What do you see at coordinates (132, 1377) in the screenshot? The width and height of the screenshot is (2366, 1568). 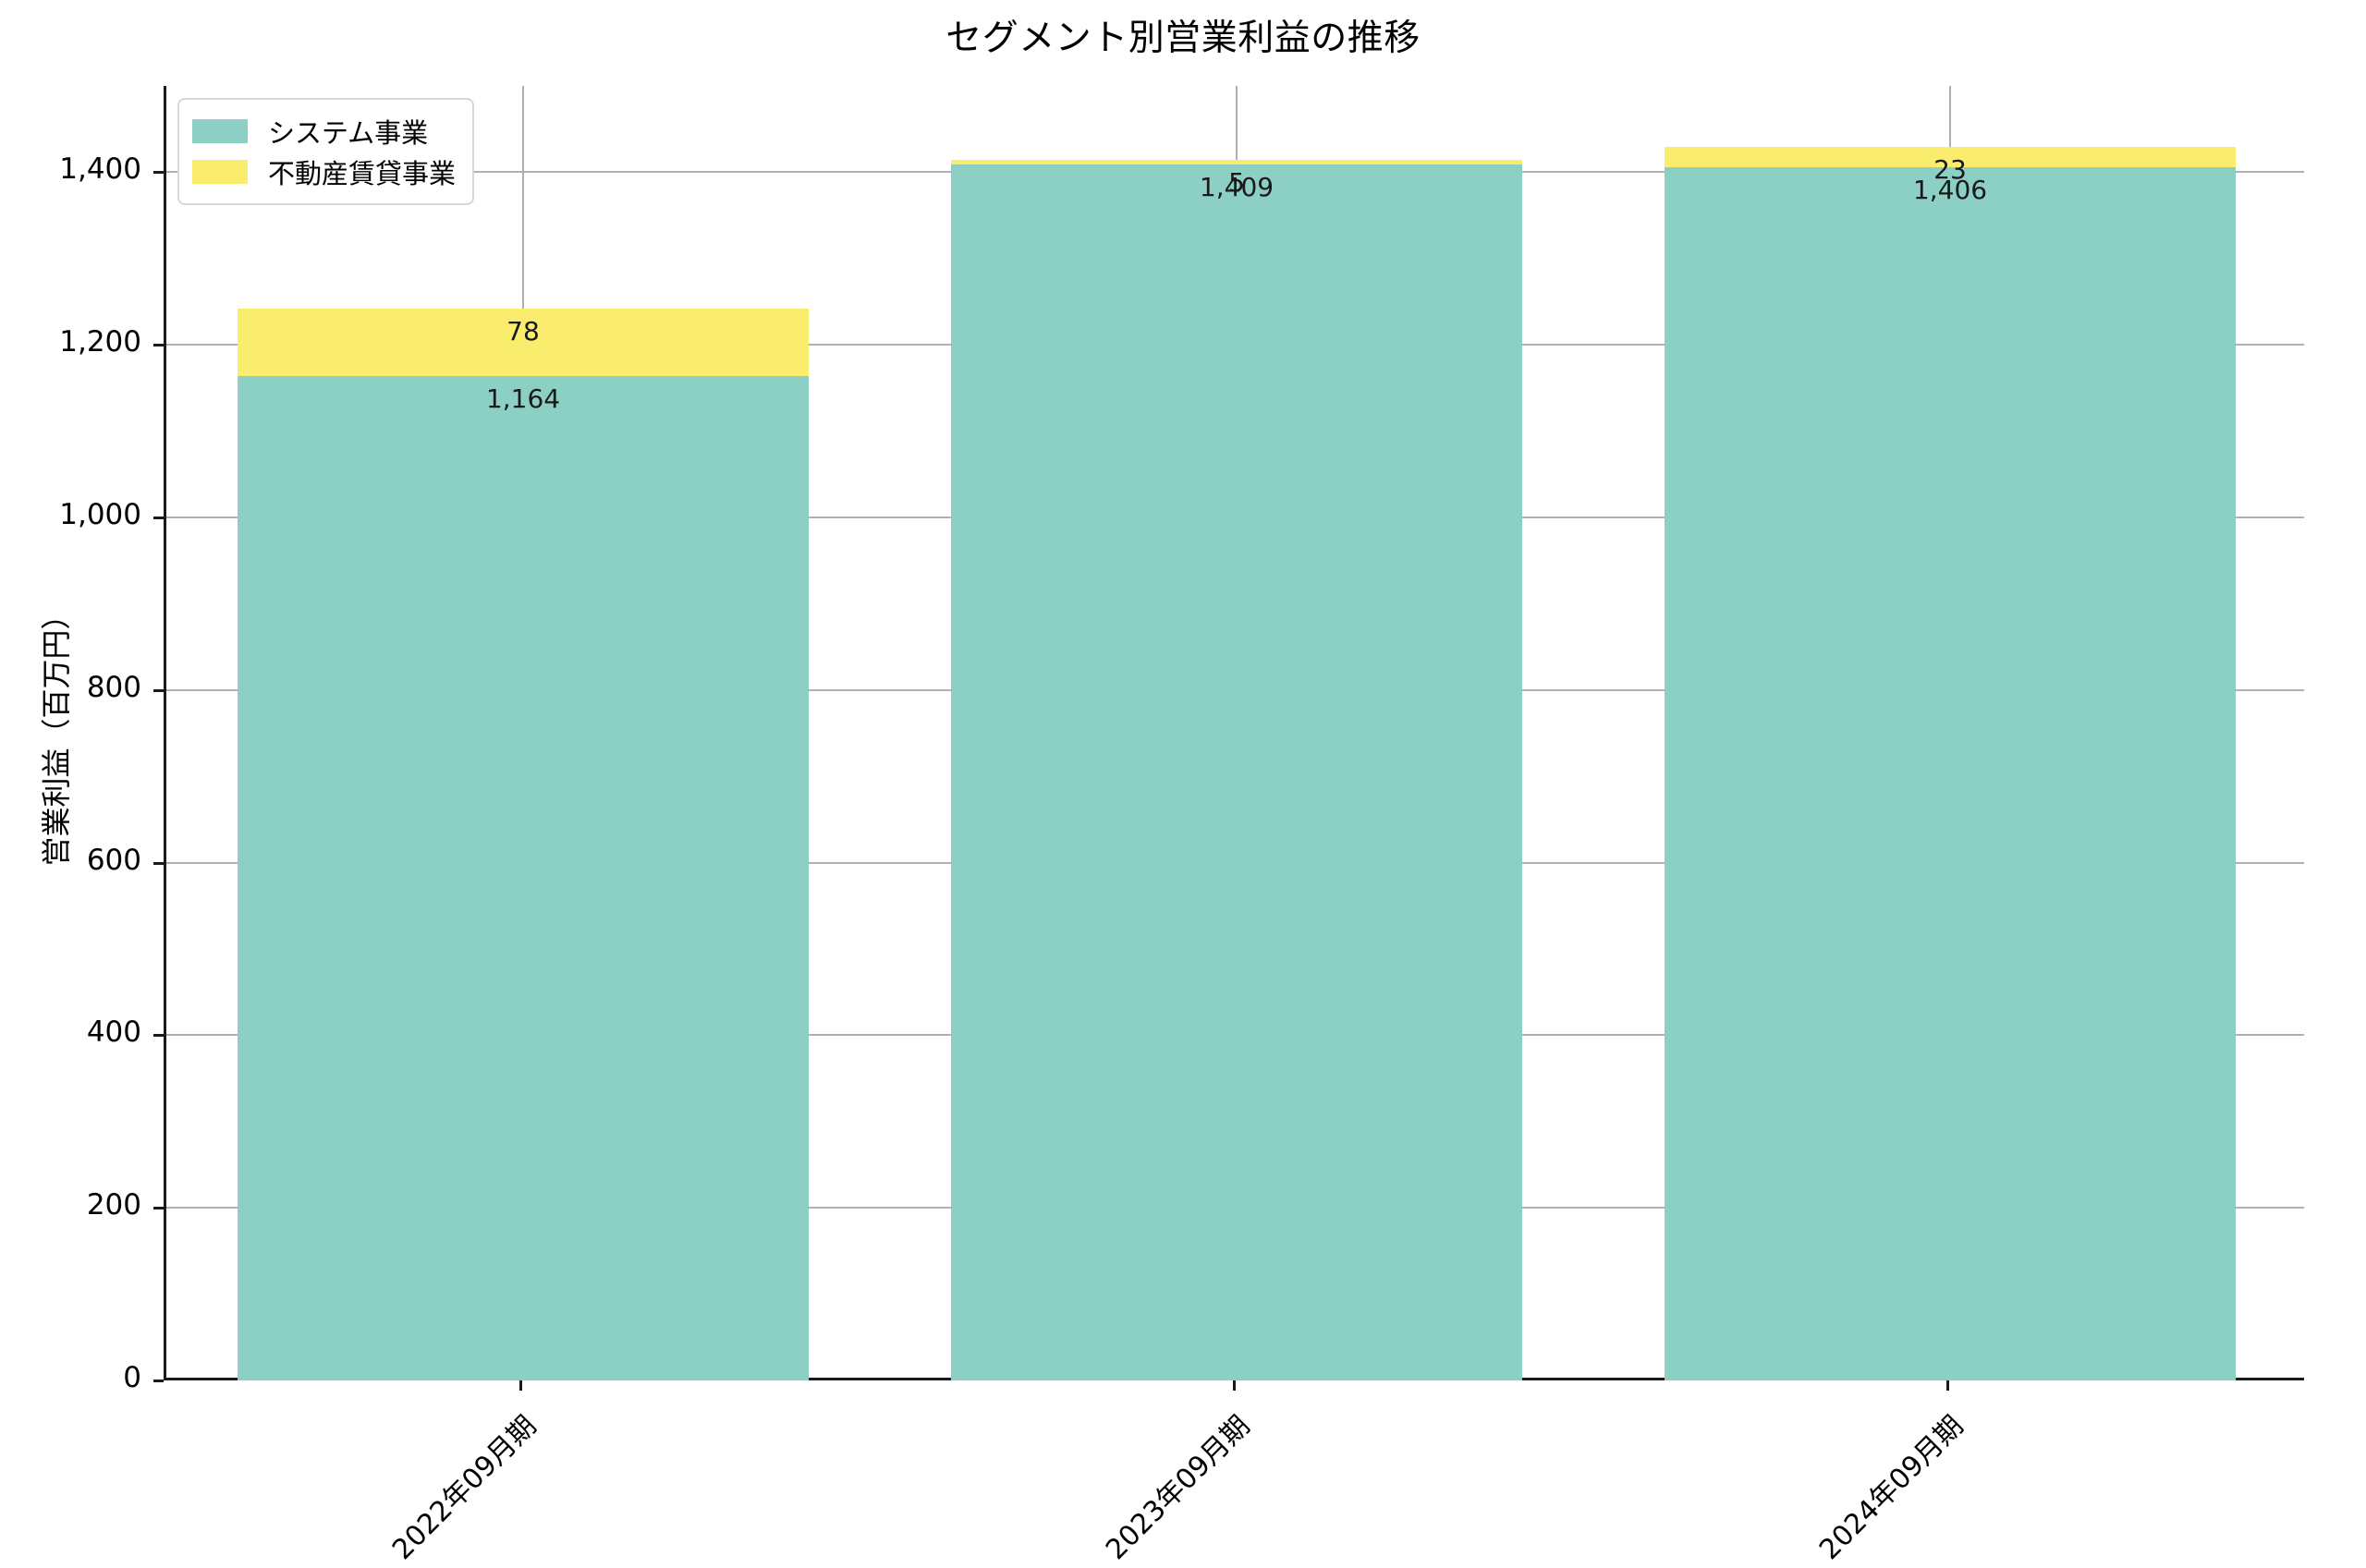 I see `y-tick-label: 0` at bounding box center [132, 1377].